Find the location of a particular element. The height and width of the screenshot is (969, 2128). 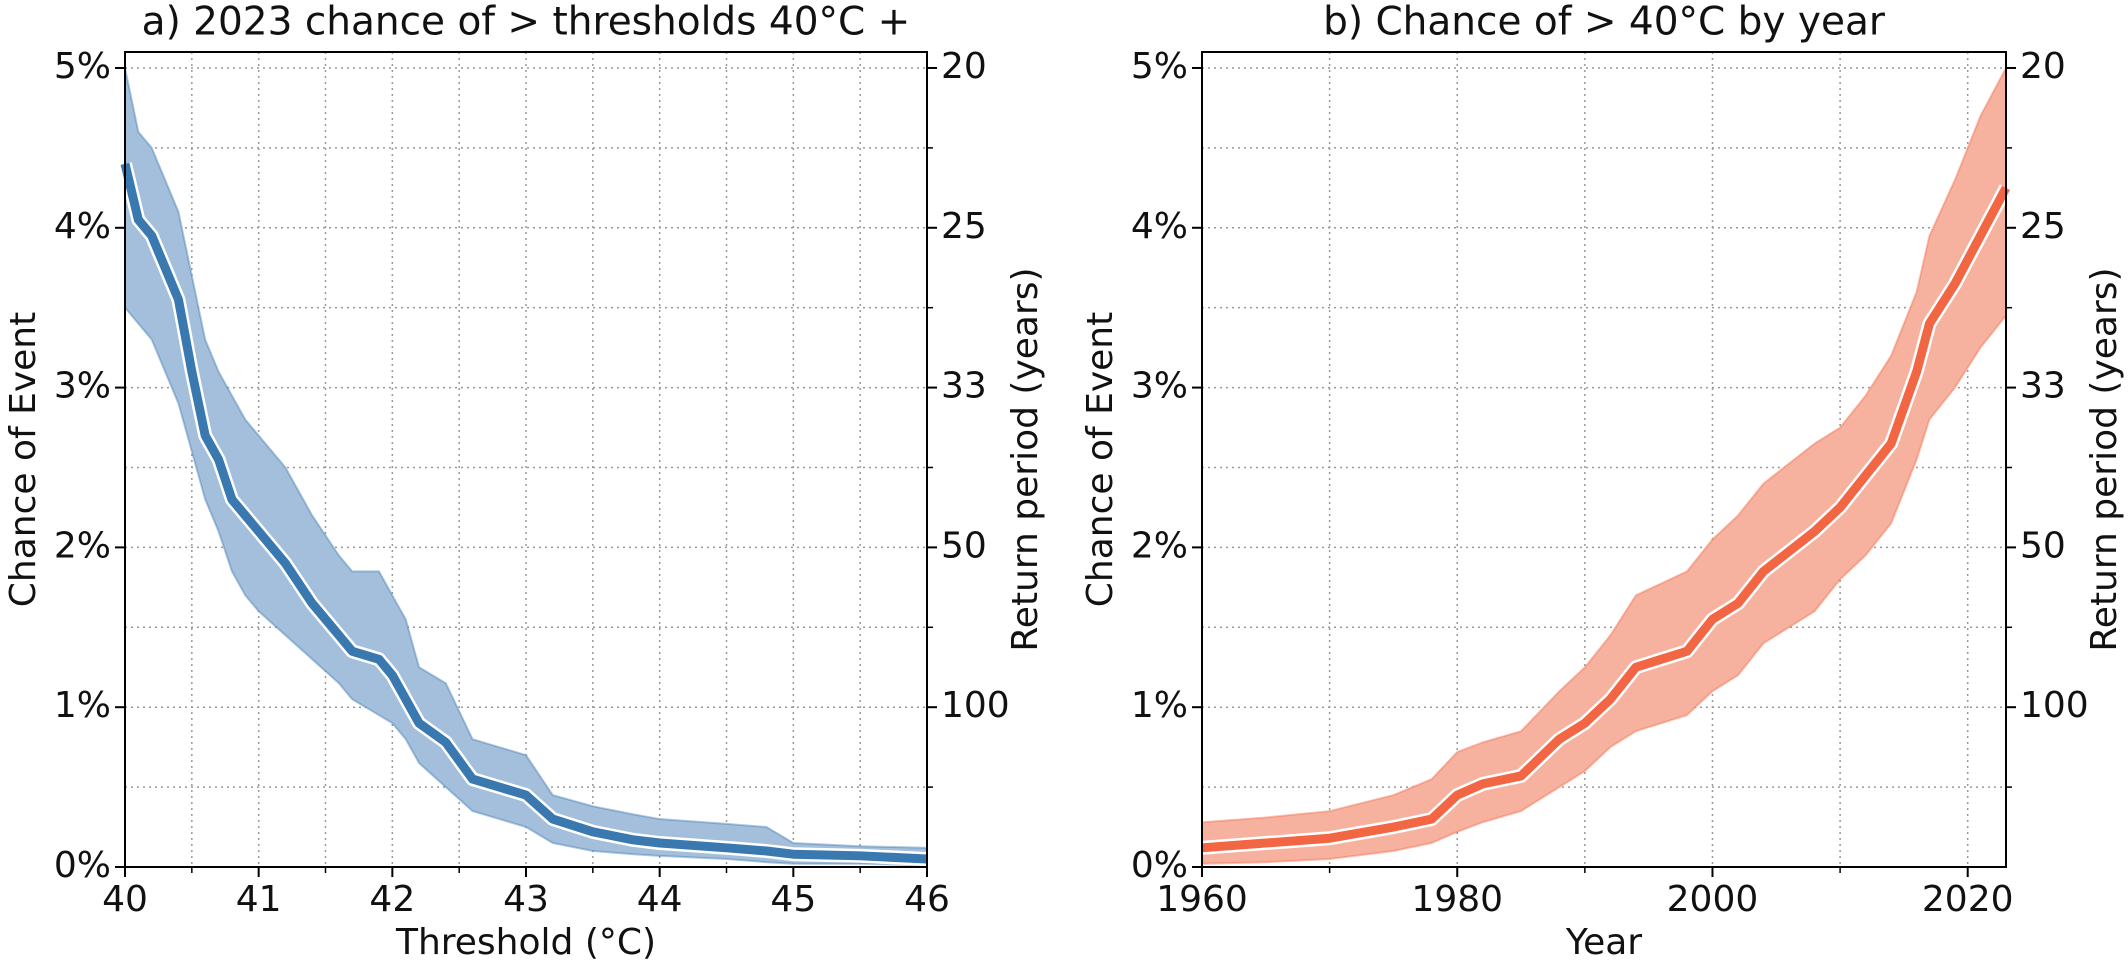

x-tick-label: 40 is located at coordinates (125, 899).